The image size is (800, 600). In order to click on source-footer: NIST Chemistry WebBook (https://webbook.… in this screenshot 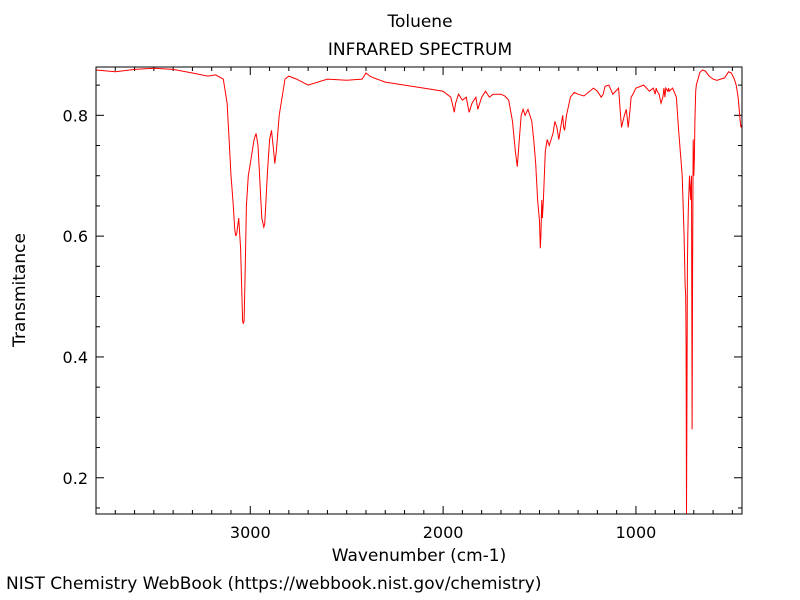, I will do `click(274, 584)`.